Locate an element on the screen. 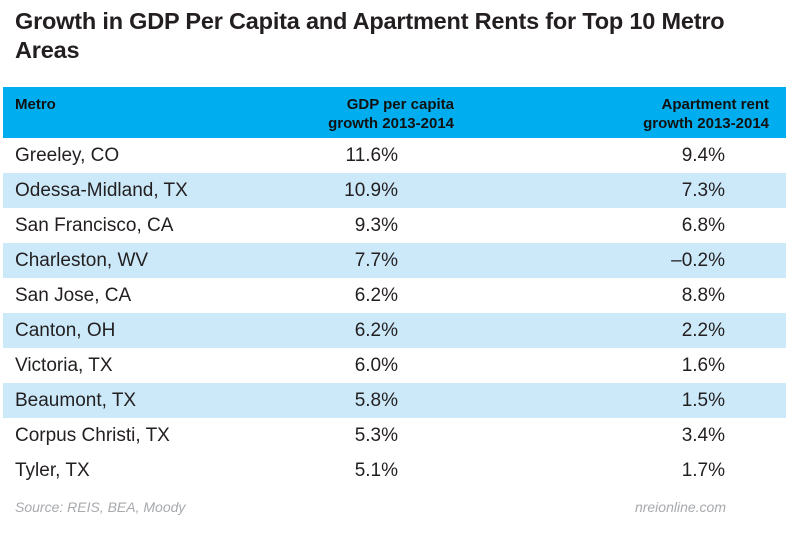  cell-metro: Corpus Christi, TX is located at coordinates (92, 435).